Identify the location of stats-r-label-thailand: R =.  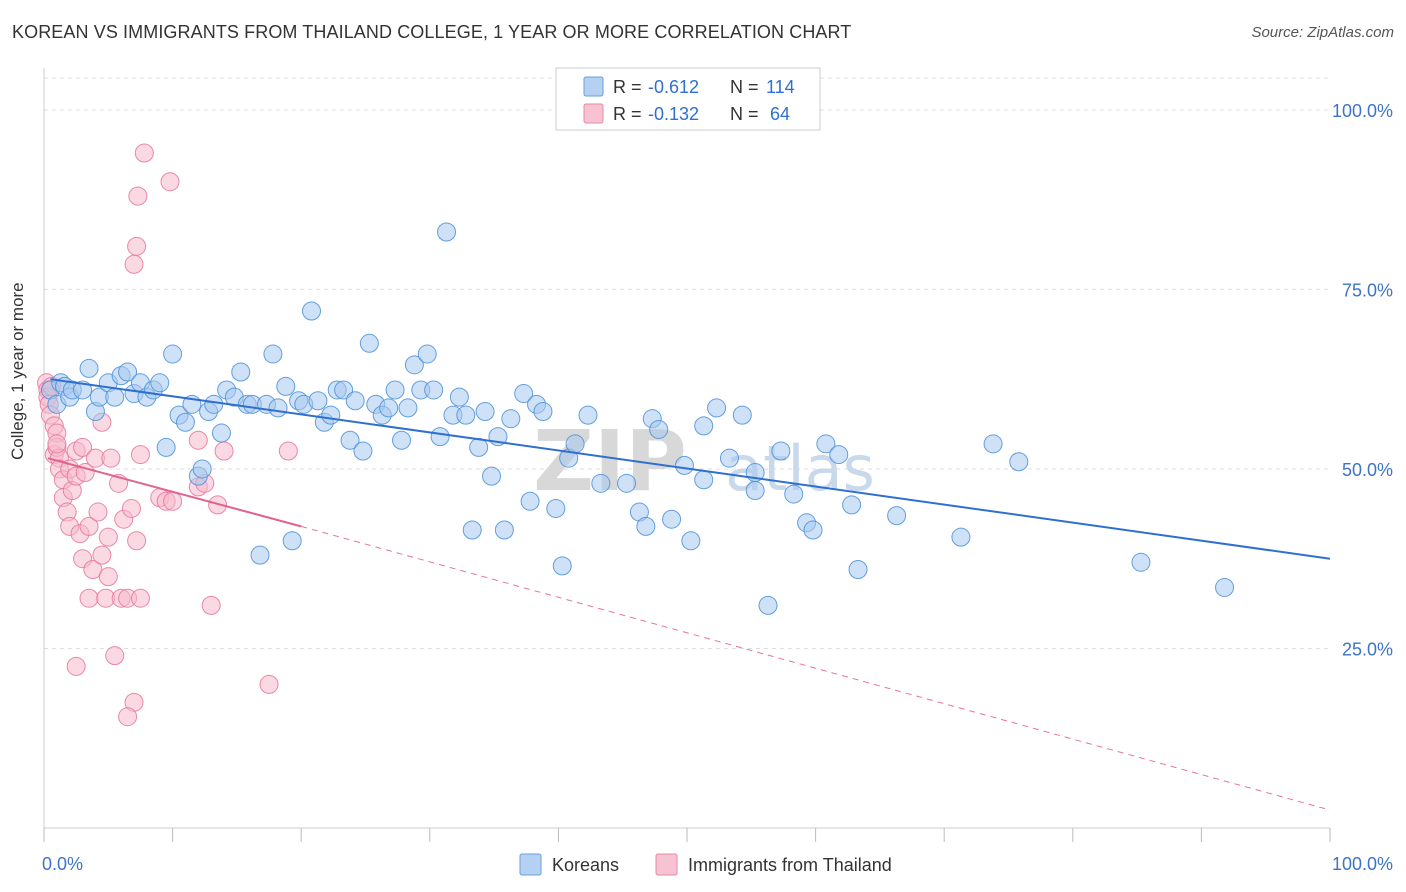
(627, 114).